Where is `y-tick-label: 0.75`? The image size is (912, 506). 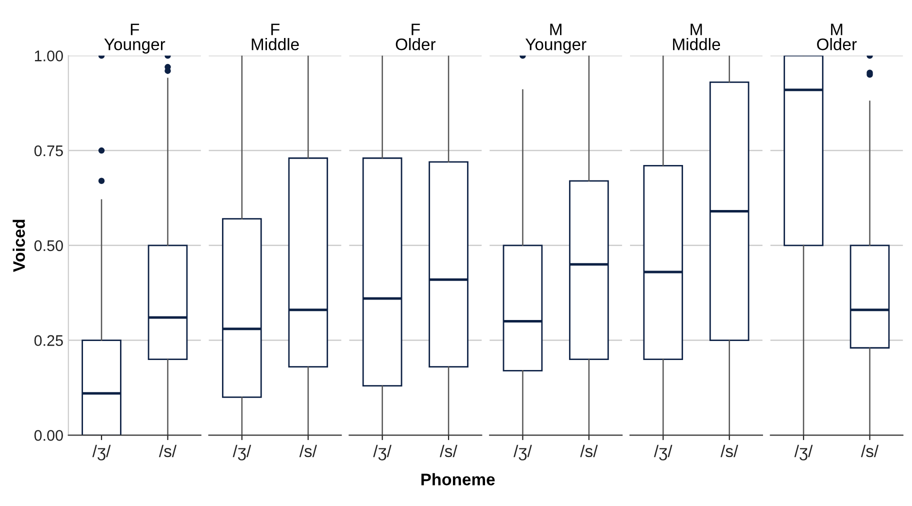
y-tick-label: 0.75 is located at coordinates (48, 150).